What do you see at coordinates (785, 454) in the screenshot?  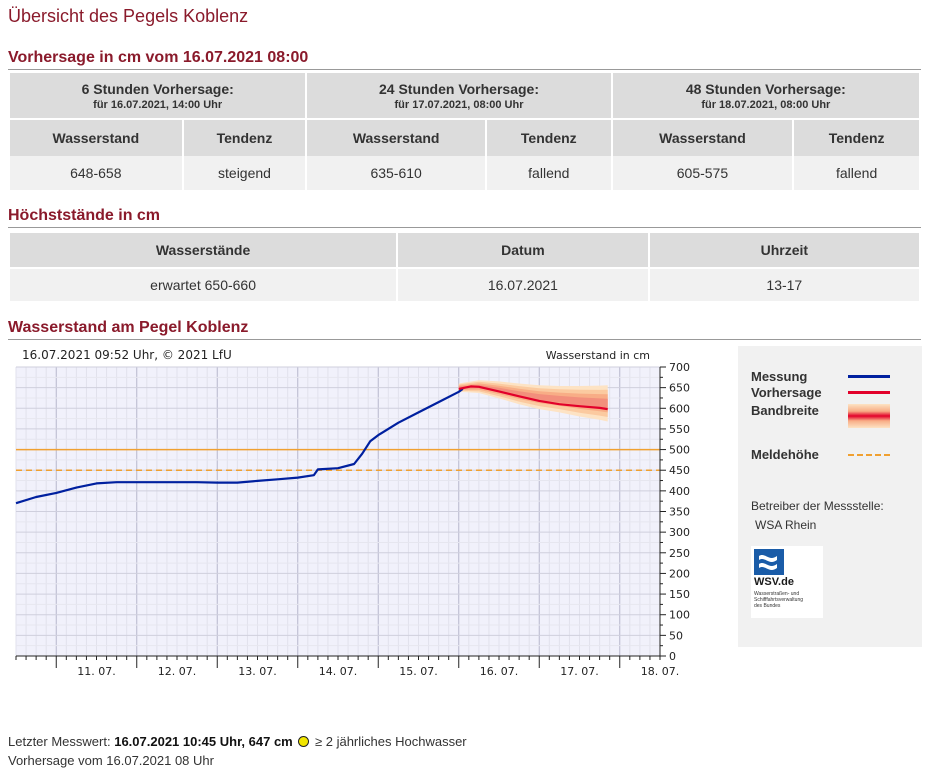 I see `legend-label-meldehoehe: Meldehöhe` at bounding box center [785, 454].